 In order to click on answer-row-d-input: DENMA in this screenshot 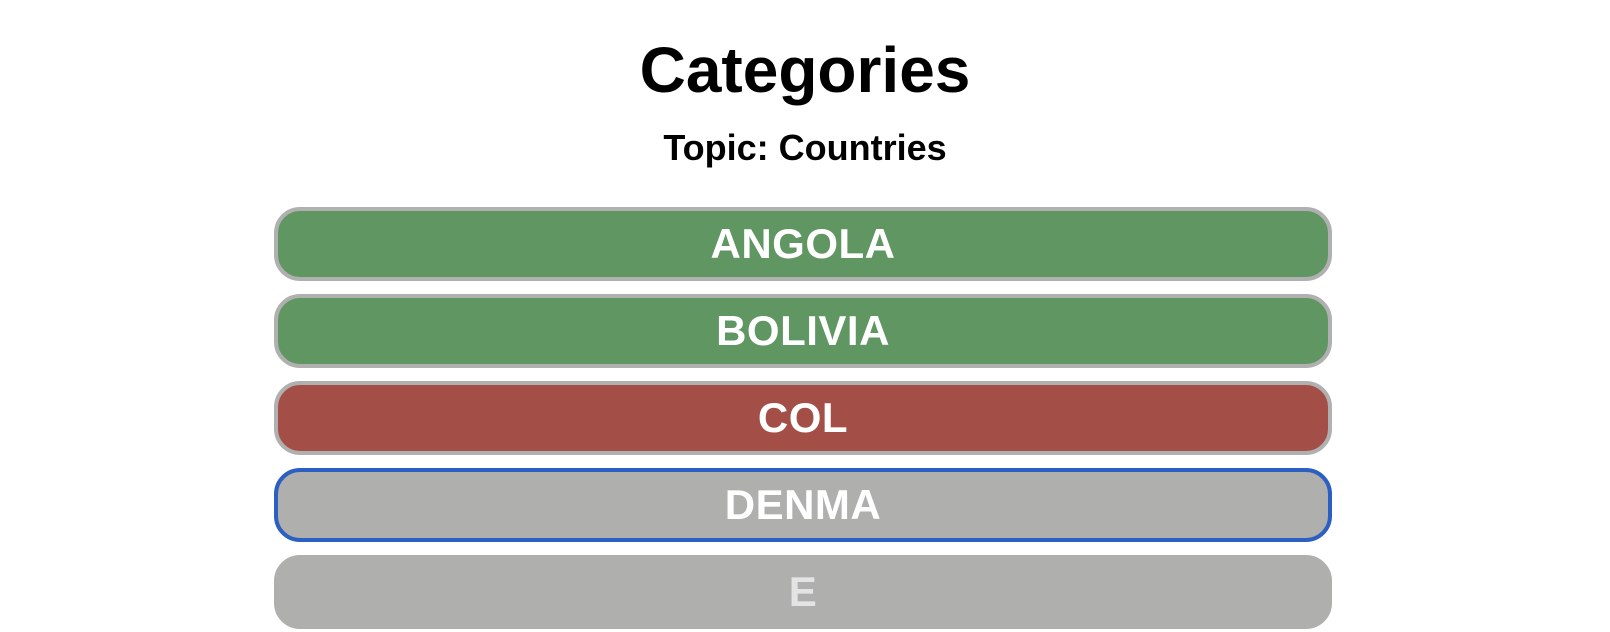, I will do `click(803, 505)`.